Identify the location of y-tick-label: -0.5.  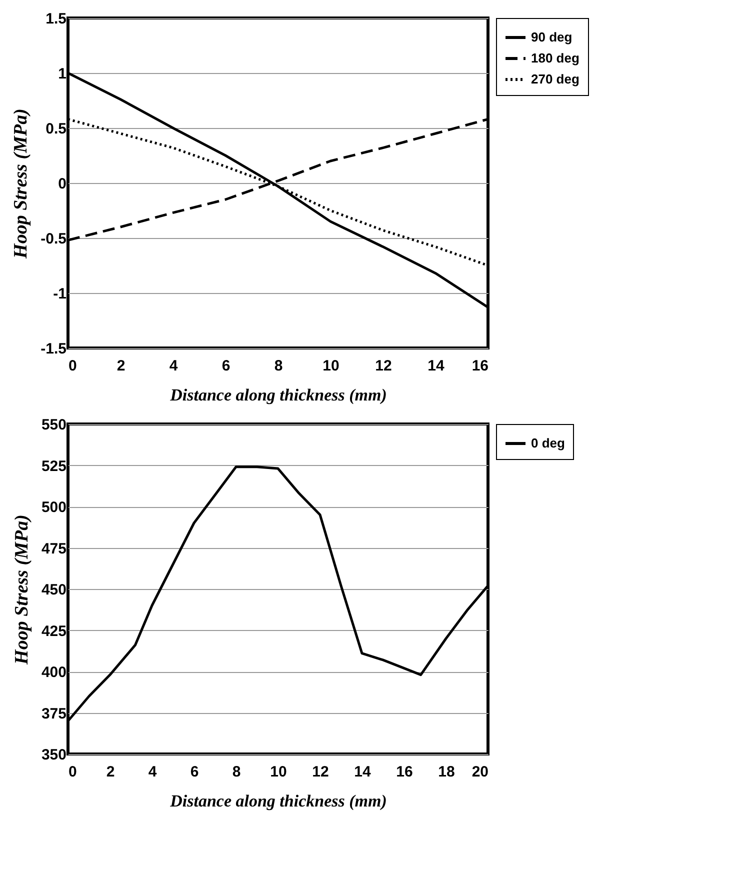
(53, 239).